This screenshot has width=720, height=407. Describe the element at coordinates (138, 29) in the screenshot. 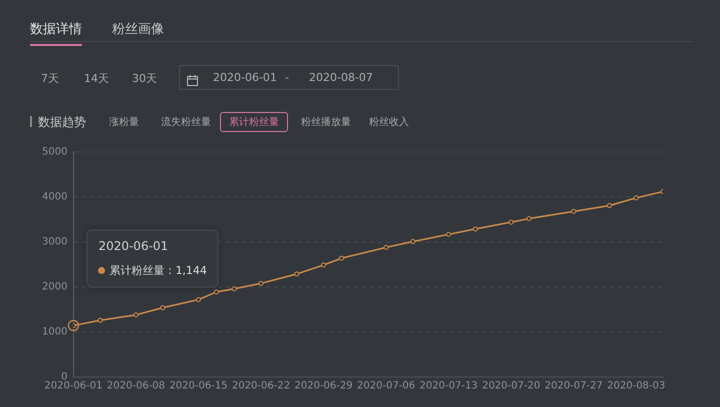

I see `text: 粉丝画像` at that location.